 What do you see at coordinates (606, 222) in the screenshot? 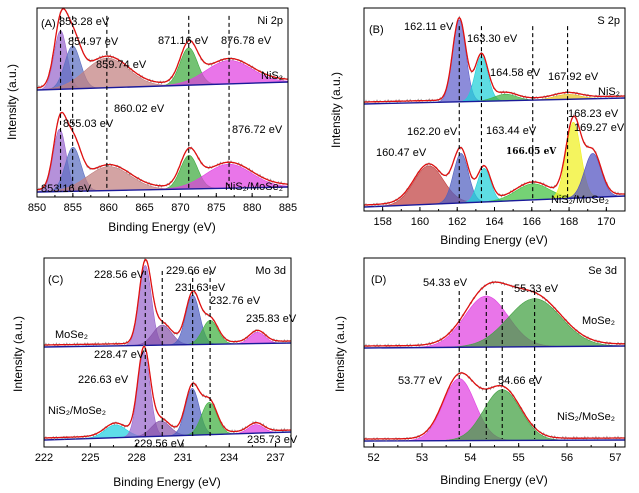
I see `x-tick-label: 170` at bounding box center [606, 222].